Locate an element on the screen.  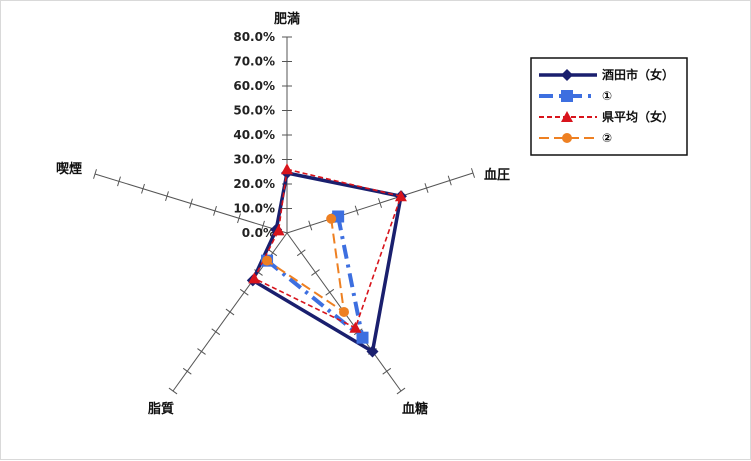
axis-label-4: 喫煙 is located at coordinates (69, 169).